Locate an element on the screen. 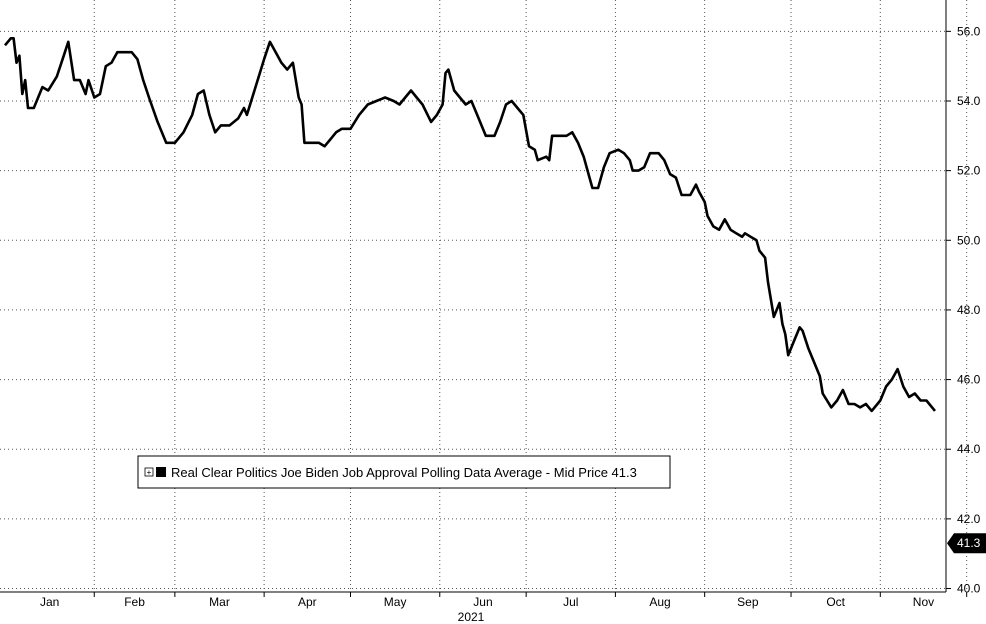 This screenshot has width=986, height=624. y-tick-label: 48.0 is located at coordinates (969, 310).